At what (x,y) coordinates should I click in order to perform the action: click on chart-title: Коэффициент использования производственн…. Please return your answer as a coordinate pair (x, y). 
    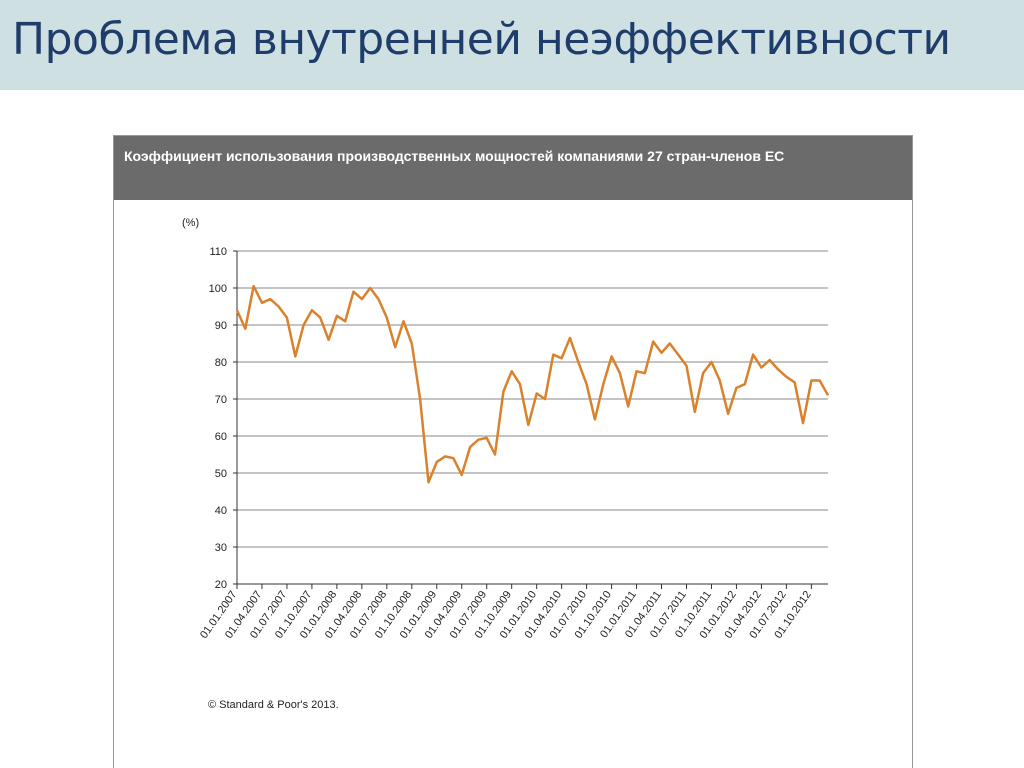
    Looking at the image, I should click on (454, 156).